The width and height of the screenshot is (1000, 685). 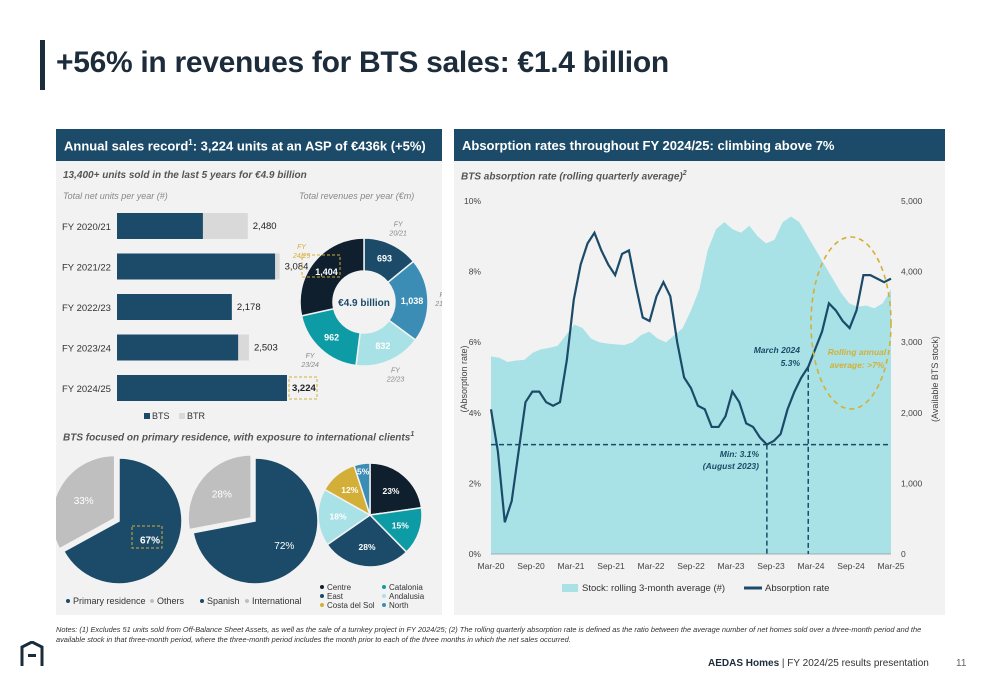 What do you see at coordinates (364, 303) in the screenshot?
I see `revenue-center-label: €4.9 billion` at bounding box center [364, 303].